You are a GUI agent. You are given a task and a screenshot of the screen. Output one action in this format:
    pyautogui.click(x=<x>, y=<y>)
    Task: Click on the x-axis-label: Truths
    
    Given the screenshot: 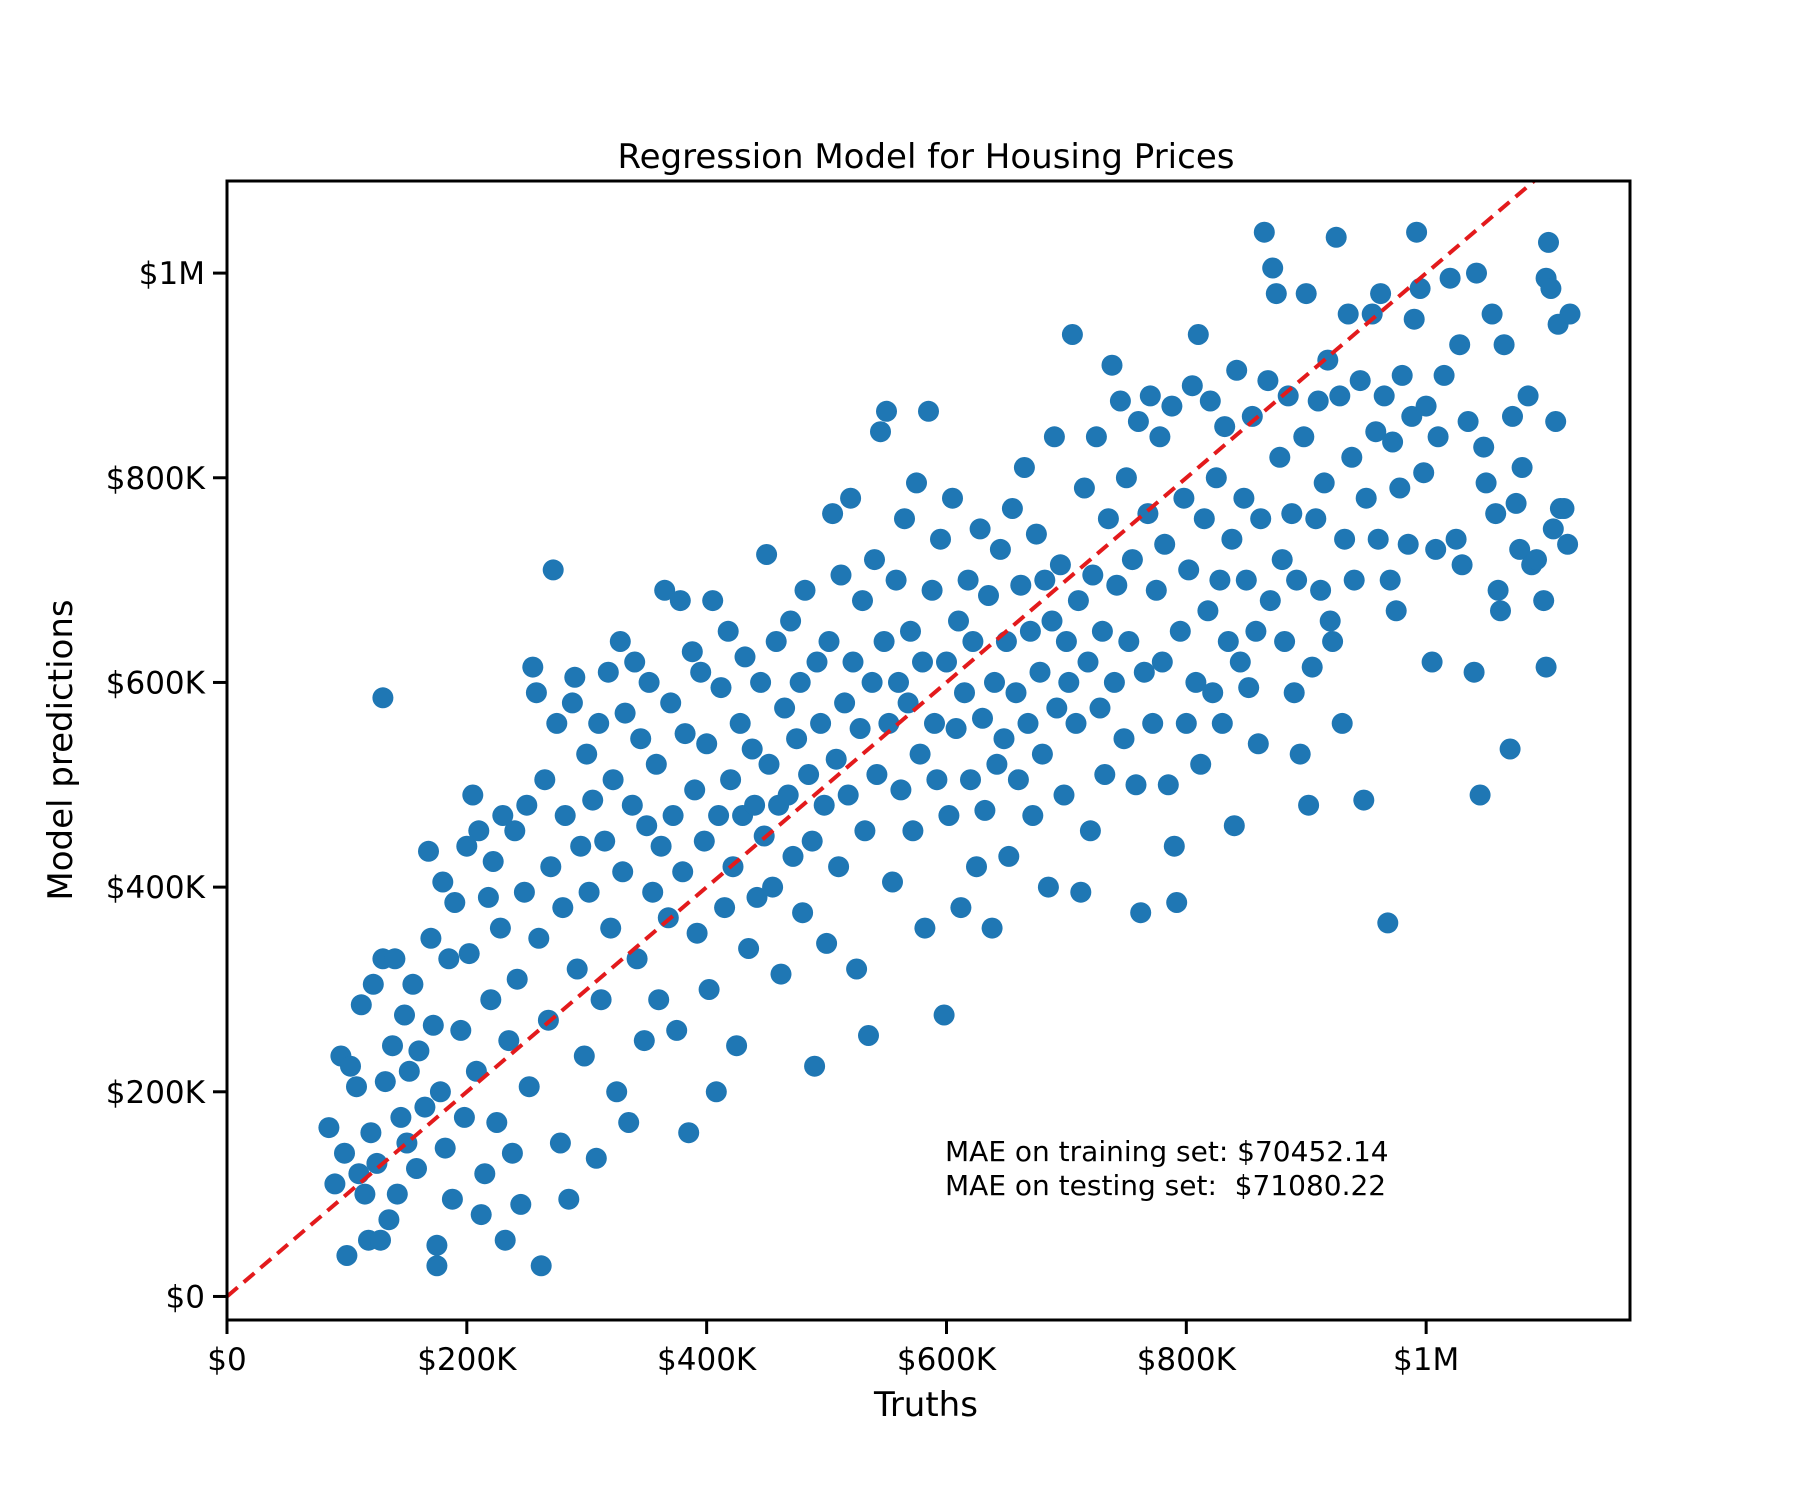 What is the action you would take?
    pyautogui.click(x=925, y=1405)
    